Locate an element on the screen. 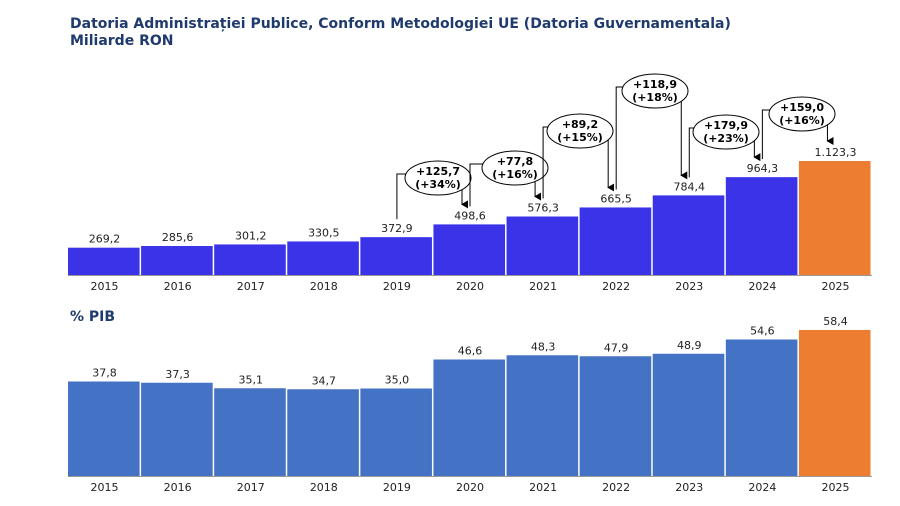 The height and width of the screenshot is (506, 900). pib-bar-2020 is located at coordinates (469, 417).